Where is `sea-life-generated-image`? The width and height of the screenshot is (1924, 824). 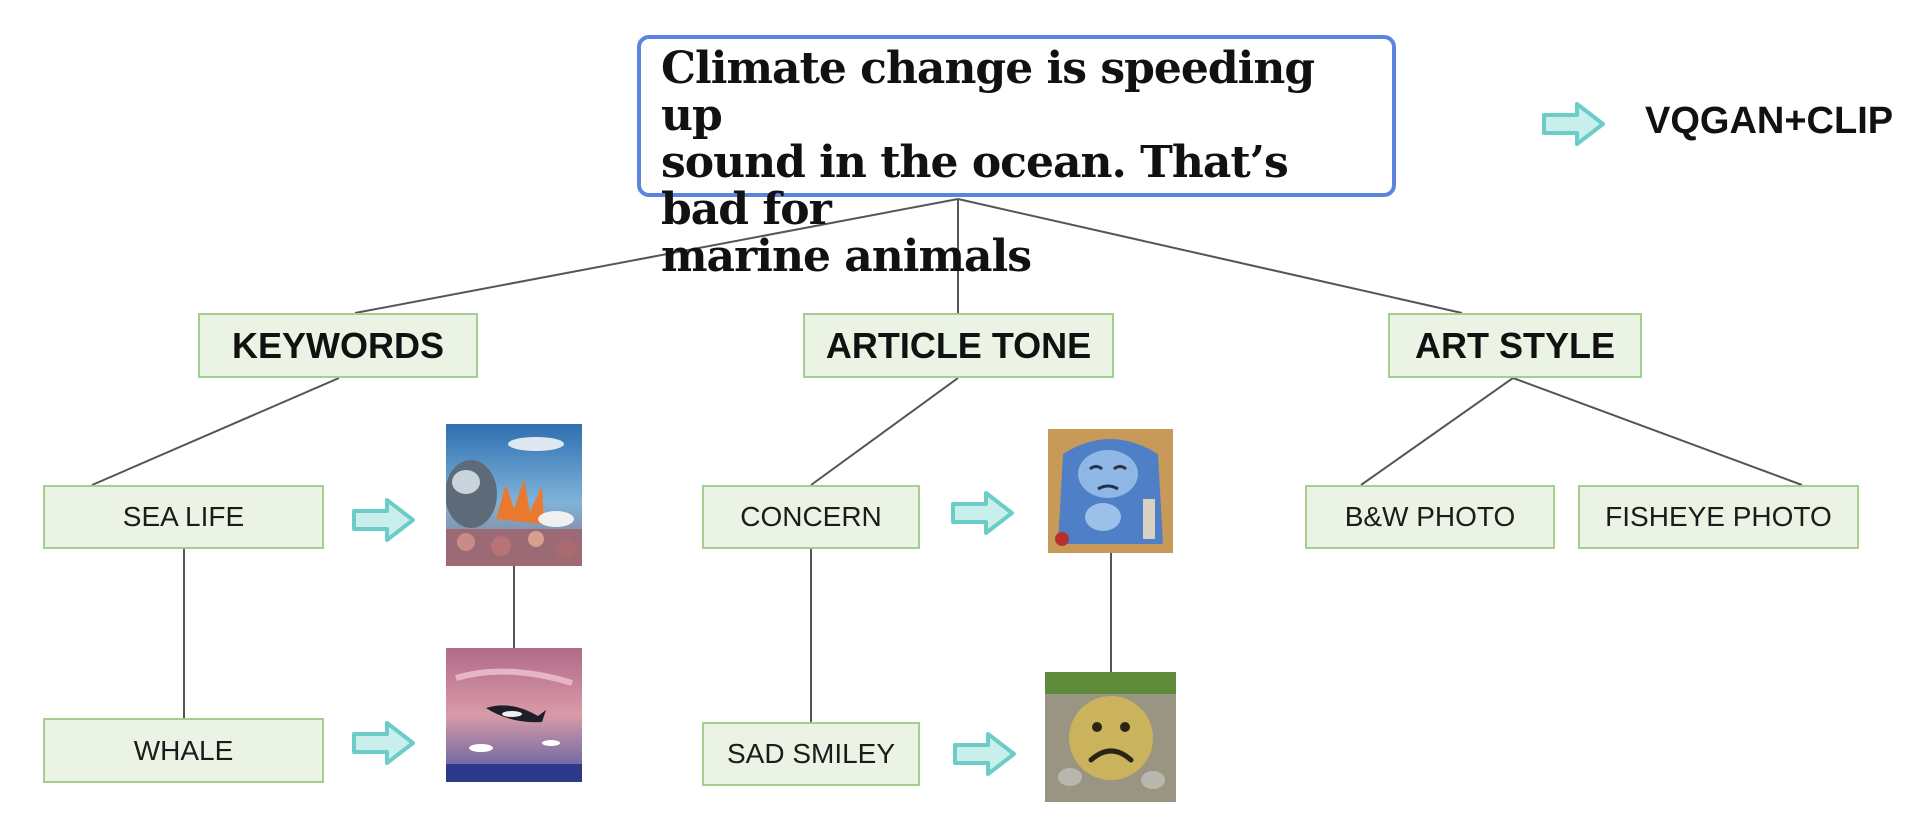 sea-life-generated-image is located at coordinates (514, 495).